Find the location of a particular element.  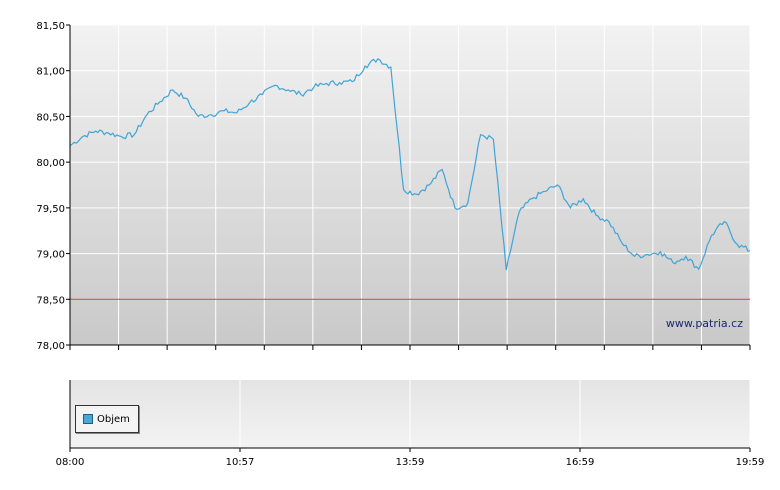

y-tick-label: 79,50 is located at coordinates (50, 209).